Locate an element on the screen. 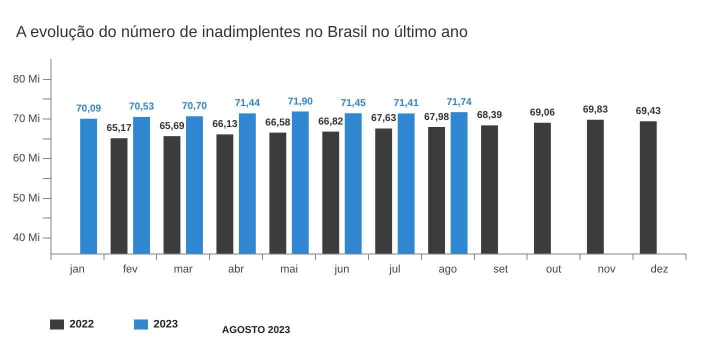 Image resolution: width=706 pixels, height=346 pixels. data-label: 71,41 is located at coordinates (407, 104).